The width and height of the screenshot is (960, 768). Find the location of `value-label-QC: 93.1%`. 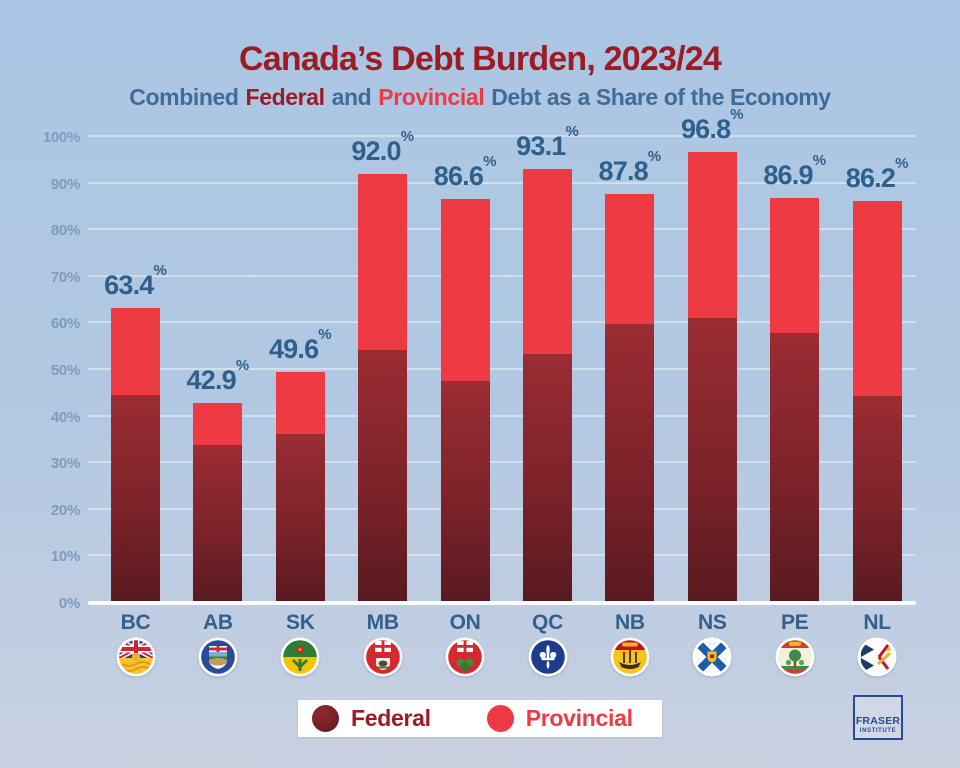

value-label-QC: 93.1% is located at coordinates (547, 142).